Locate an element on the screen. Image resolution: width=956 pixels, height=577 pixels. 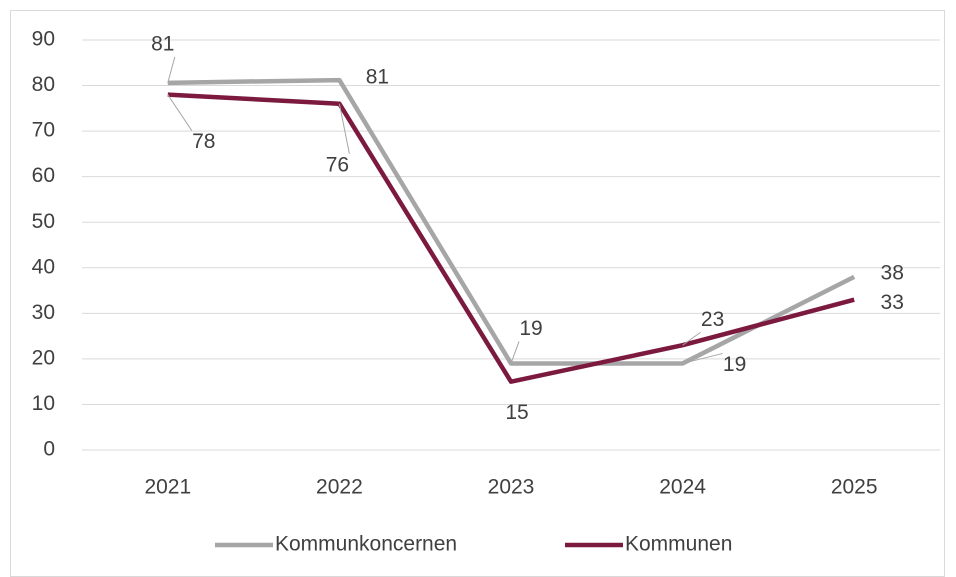
y-tick-label: 70 is located at coordinates (43, 130).